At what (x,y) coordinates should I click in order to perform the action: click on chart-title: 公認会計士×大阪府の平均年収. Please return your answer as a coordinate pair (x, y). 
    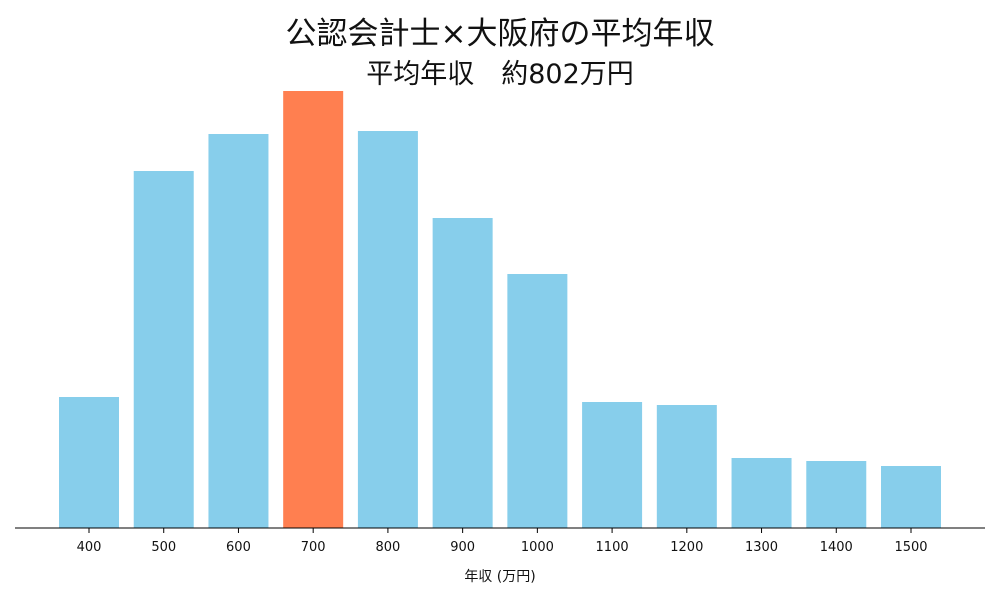
    Looking at the image, I should click on (500, 34).